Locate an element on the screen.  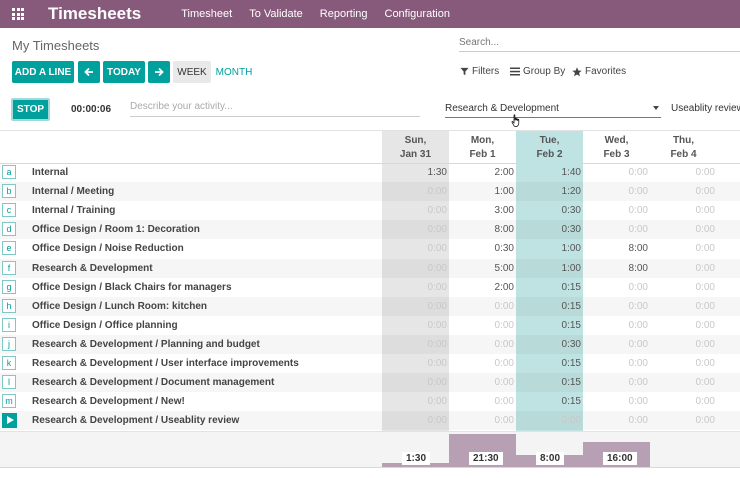
time-cell: 1:40 is located at coordinates (571, 172).